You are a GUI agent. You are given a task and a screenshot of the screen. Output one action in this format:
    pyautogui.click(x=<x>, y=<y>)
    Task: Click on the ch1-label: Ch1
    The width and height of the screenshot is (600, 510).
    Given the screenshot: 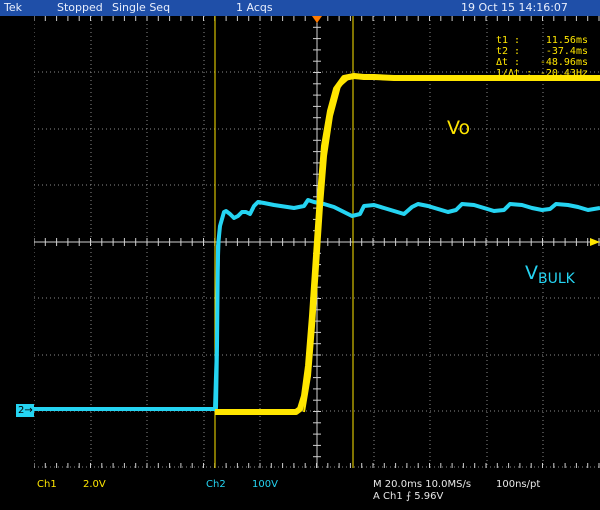 What is the action you would take?
    pyautogui.click(x=47, y=484)
    